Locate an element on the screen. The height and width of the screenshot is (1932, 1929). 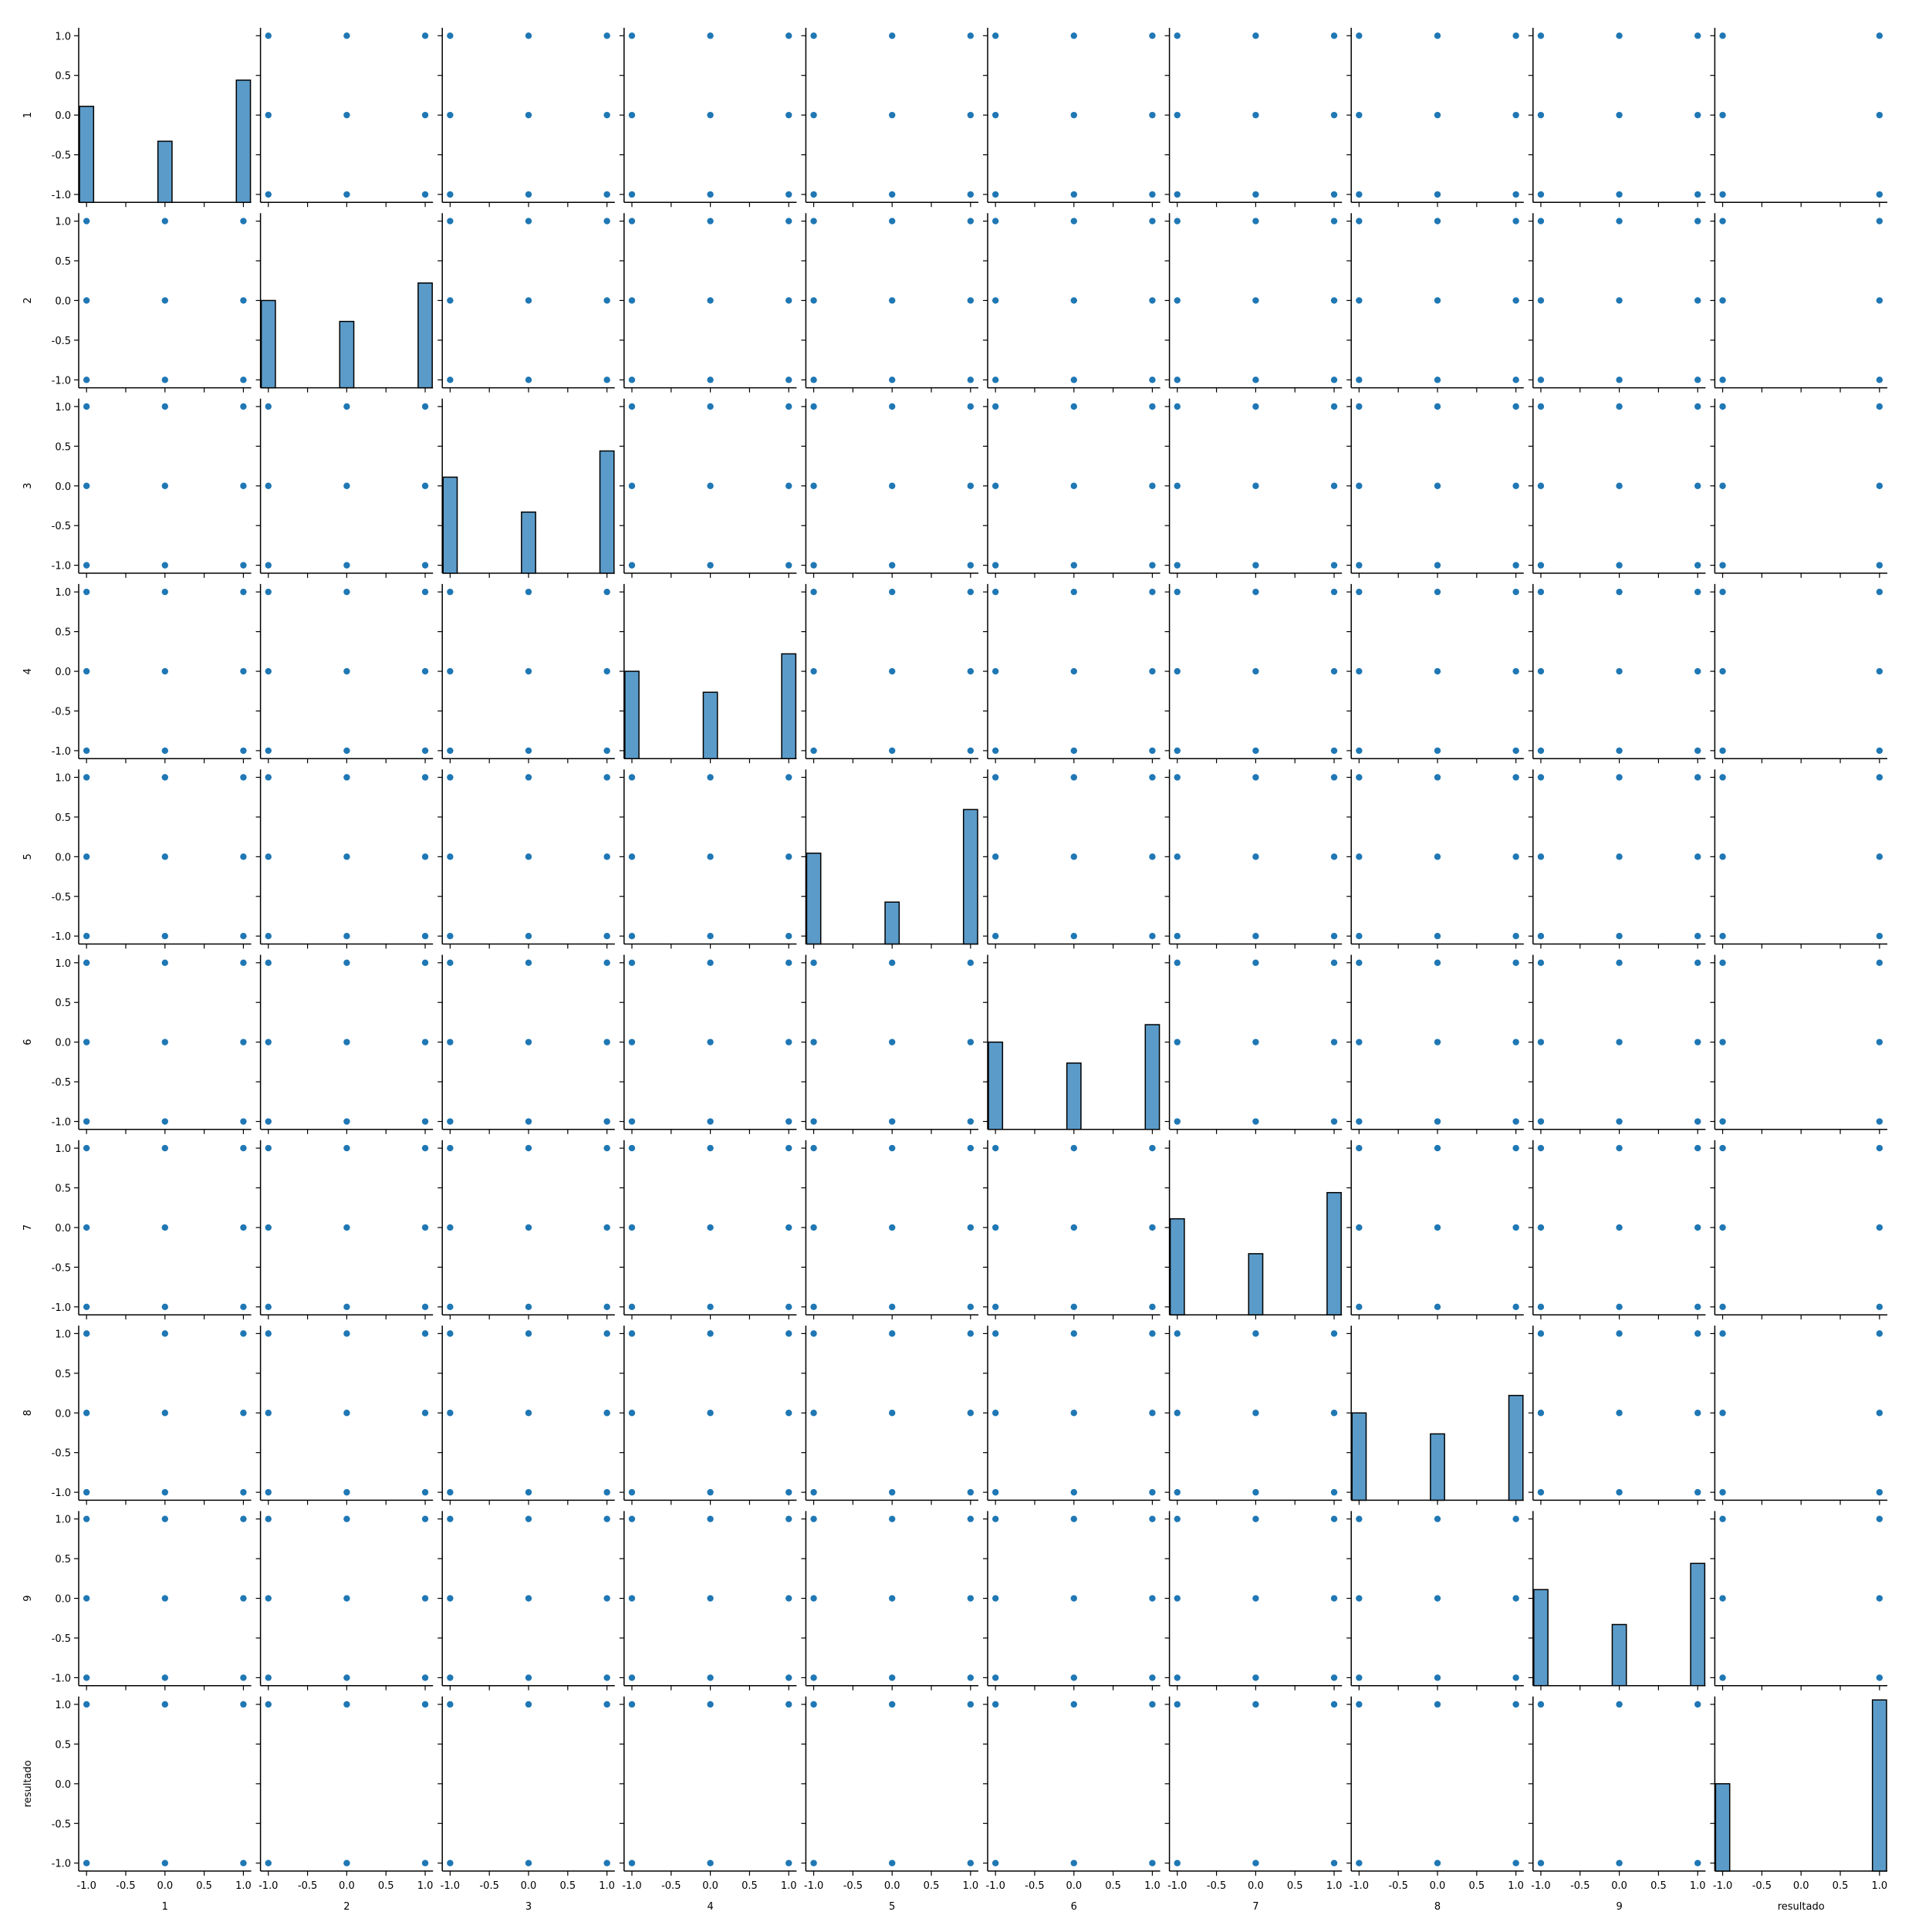
scatter-point-r2-c1-x-1-y1 is located at coordinates (268, 407).